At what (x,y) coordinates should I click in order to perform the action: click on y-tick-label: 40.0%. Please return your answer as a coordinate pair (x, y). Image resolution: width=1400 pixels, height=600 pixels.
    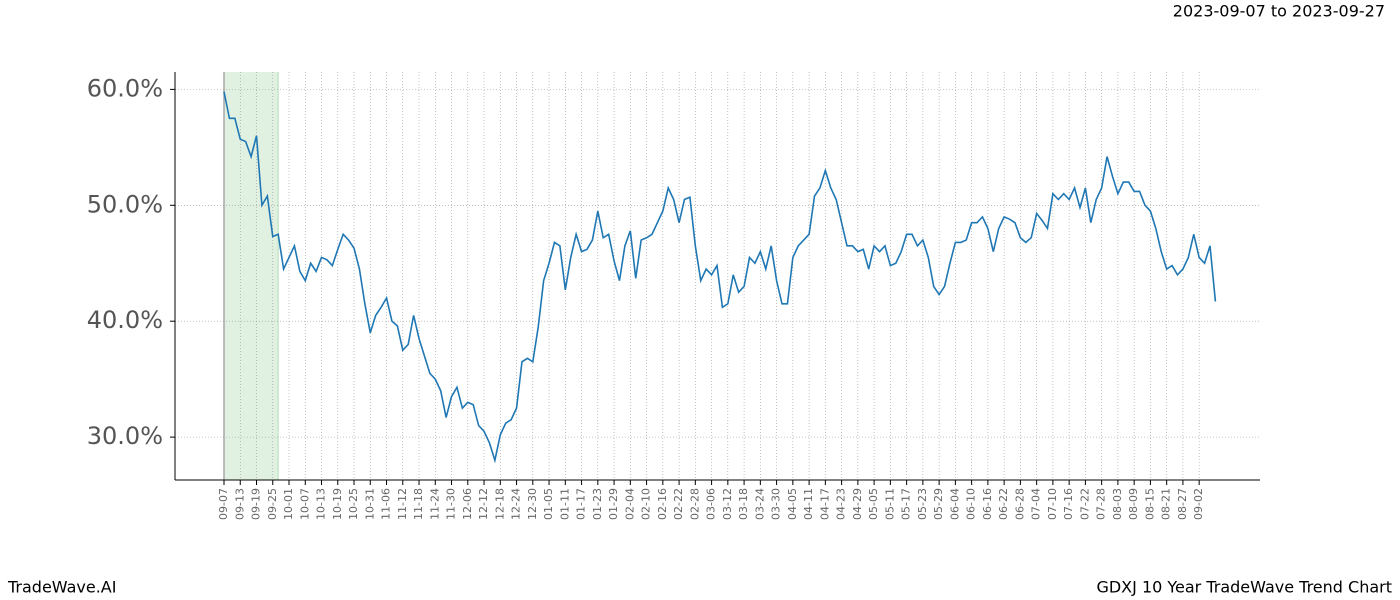
    Looking at the image, I should click on (125, 320).